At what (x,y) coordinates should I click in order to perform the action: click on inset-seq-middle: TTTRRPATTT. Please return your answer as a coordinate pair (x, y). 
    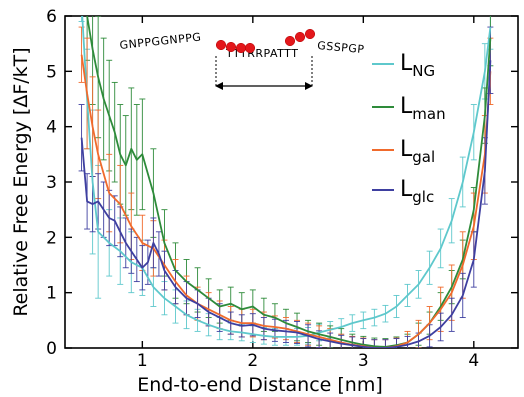
    Looking at the image, I should click on (261, 53).